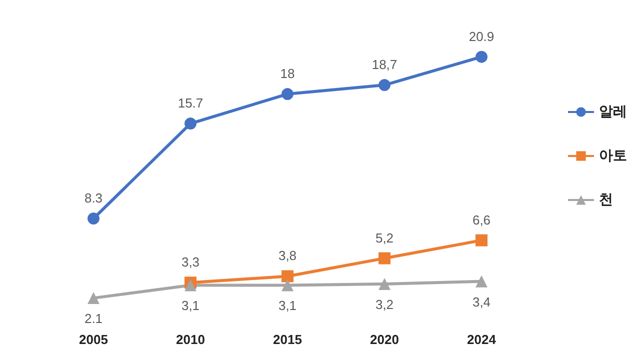 Image resolution: width=640 pixels, height=360 pixels. What do you see at coordinates (93, 198) in the screenshot?
I see `data-label: 8.3` at bounding box center [93, 198].